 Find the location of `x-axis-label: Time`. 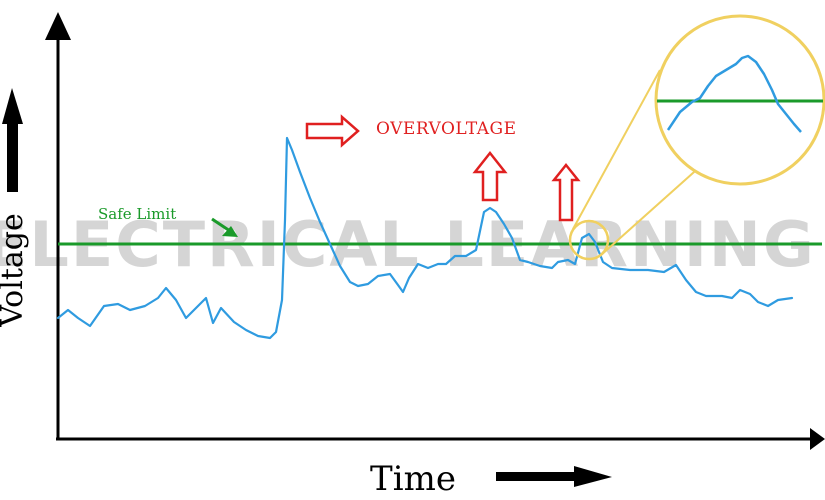

x-axis-label: Time is located at coordinates (413, 479).